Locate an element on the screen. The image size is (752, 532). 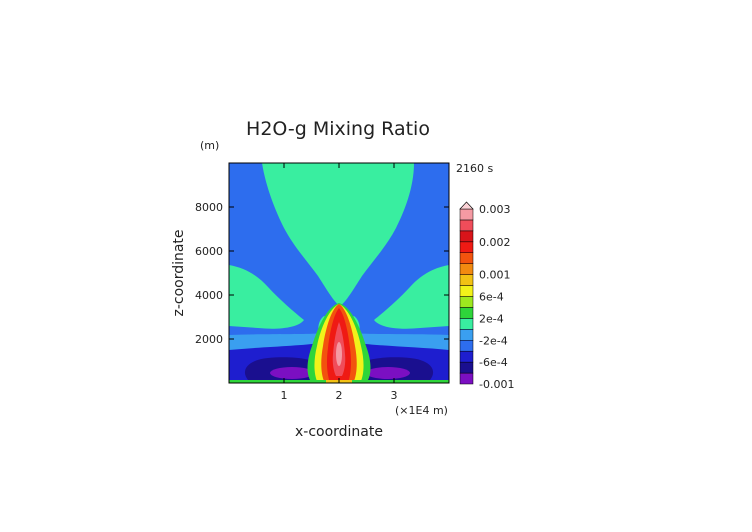
y-axis: 2000 4000 6000 8000 is located at coordinates (322, 273).